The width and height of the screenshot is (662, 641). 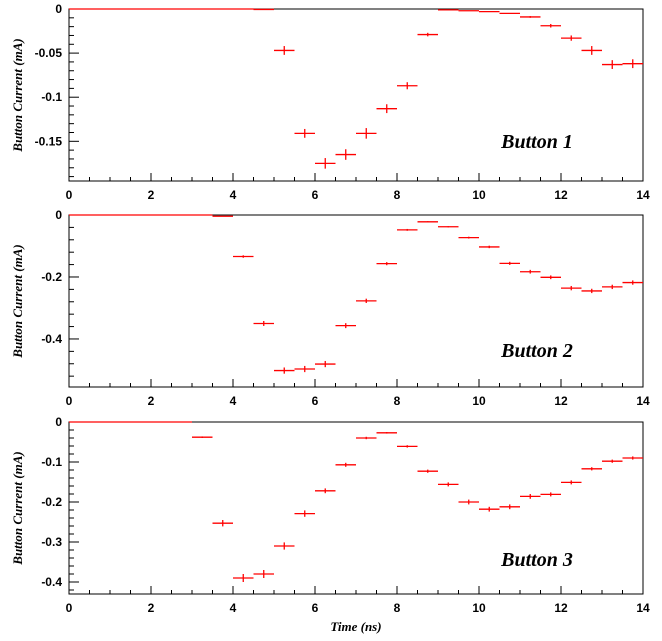 What do you see at coordinates (49, 141) in the screenshot?
I see `y-tick-label: -0.15` at bounding box center [49, 141].